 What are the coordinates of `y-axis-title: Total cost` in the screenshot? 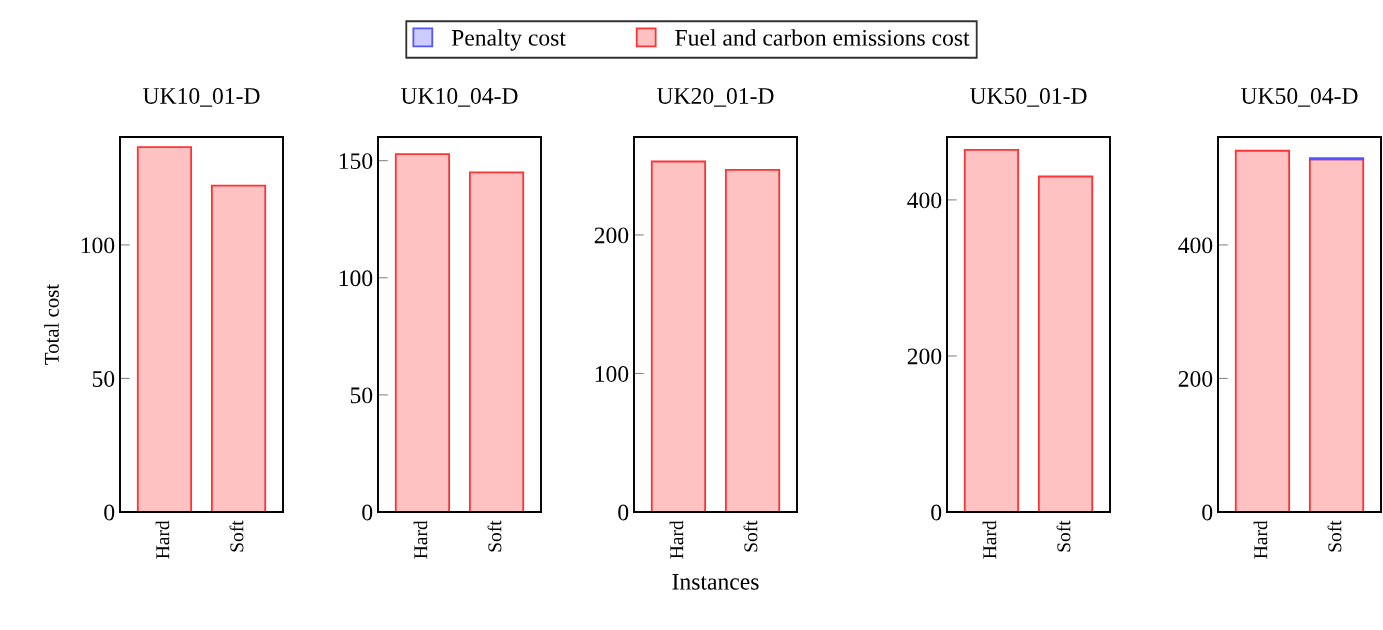 It's located at (51, 324).